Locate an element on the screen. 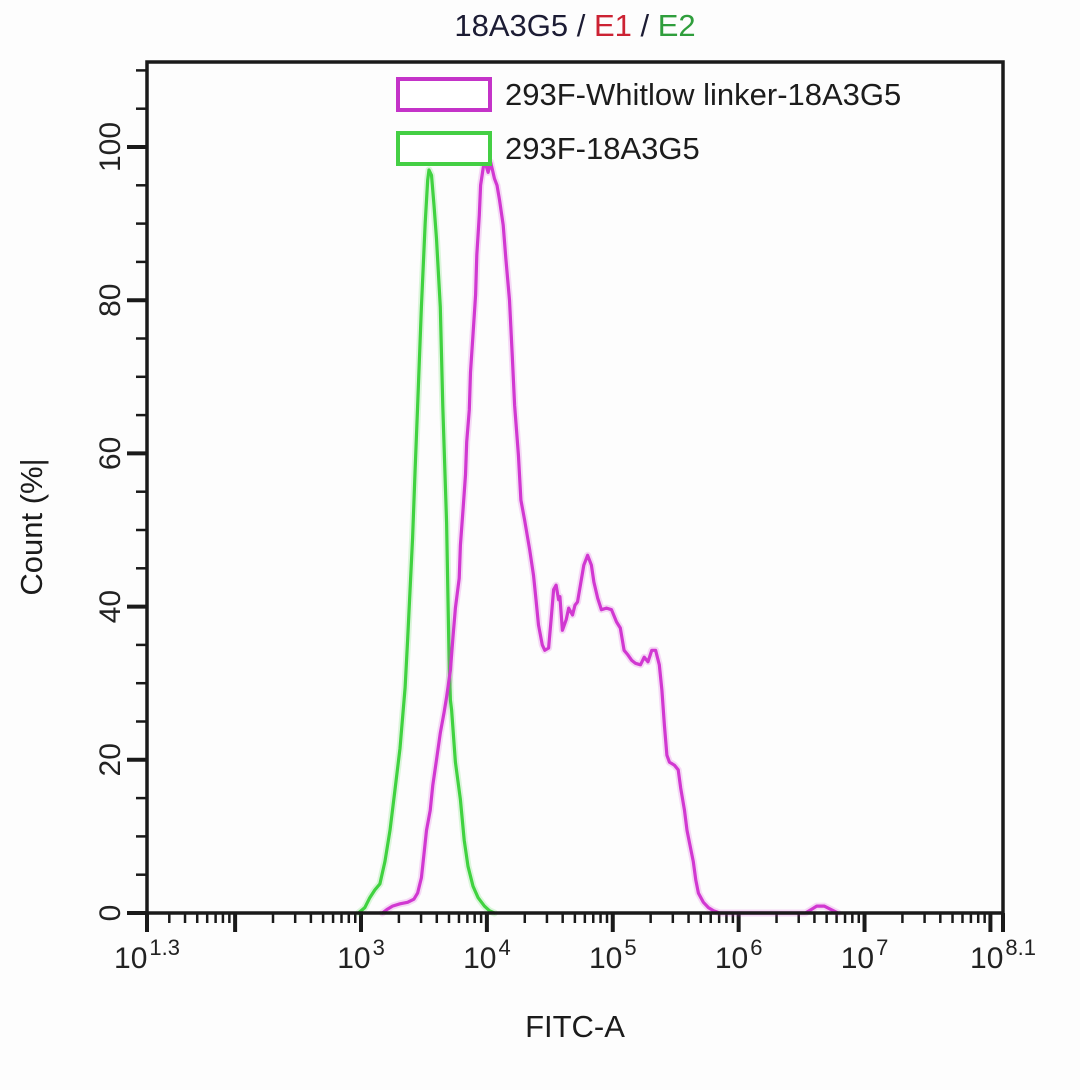 This screenshot has width=1080, height=1090. x-tick-label: 101.3 is located at coordinates (147, 955).